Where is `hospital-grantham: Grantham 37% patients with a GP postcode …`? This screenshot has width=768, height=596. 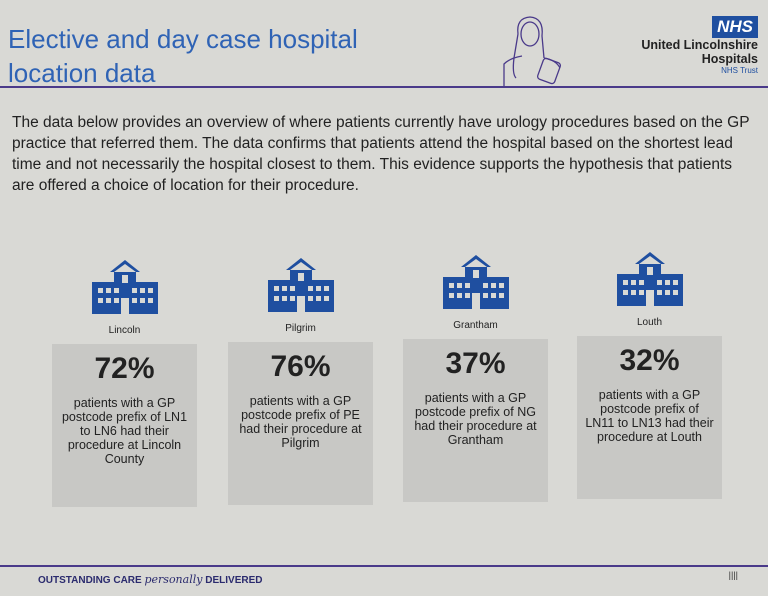
hospital-grantham: Grantham 37% patients with a GP postcode … is located at coordinates (475, 377).